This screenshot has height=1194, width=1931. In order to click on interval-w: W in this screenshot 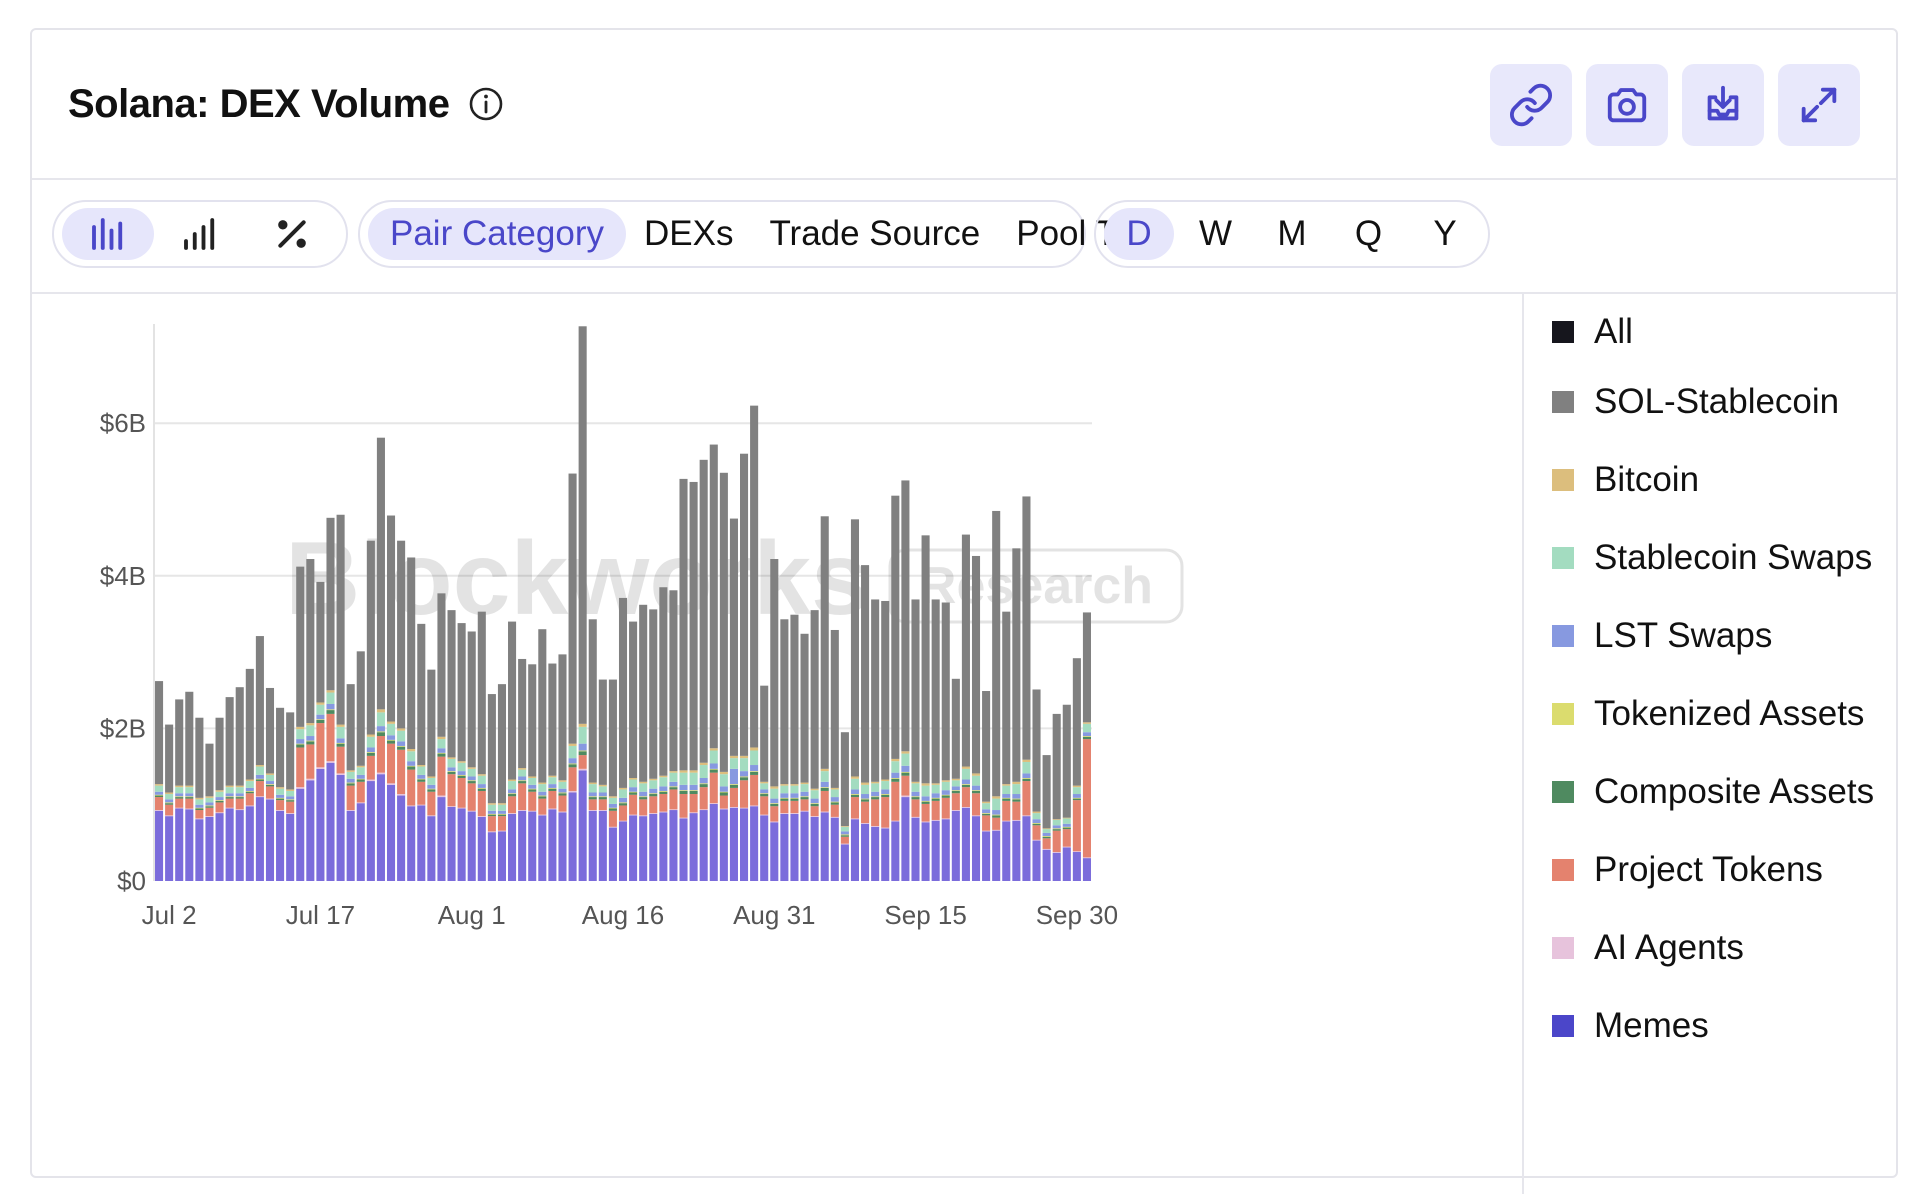, I will do `click(1215, 233)`.